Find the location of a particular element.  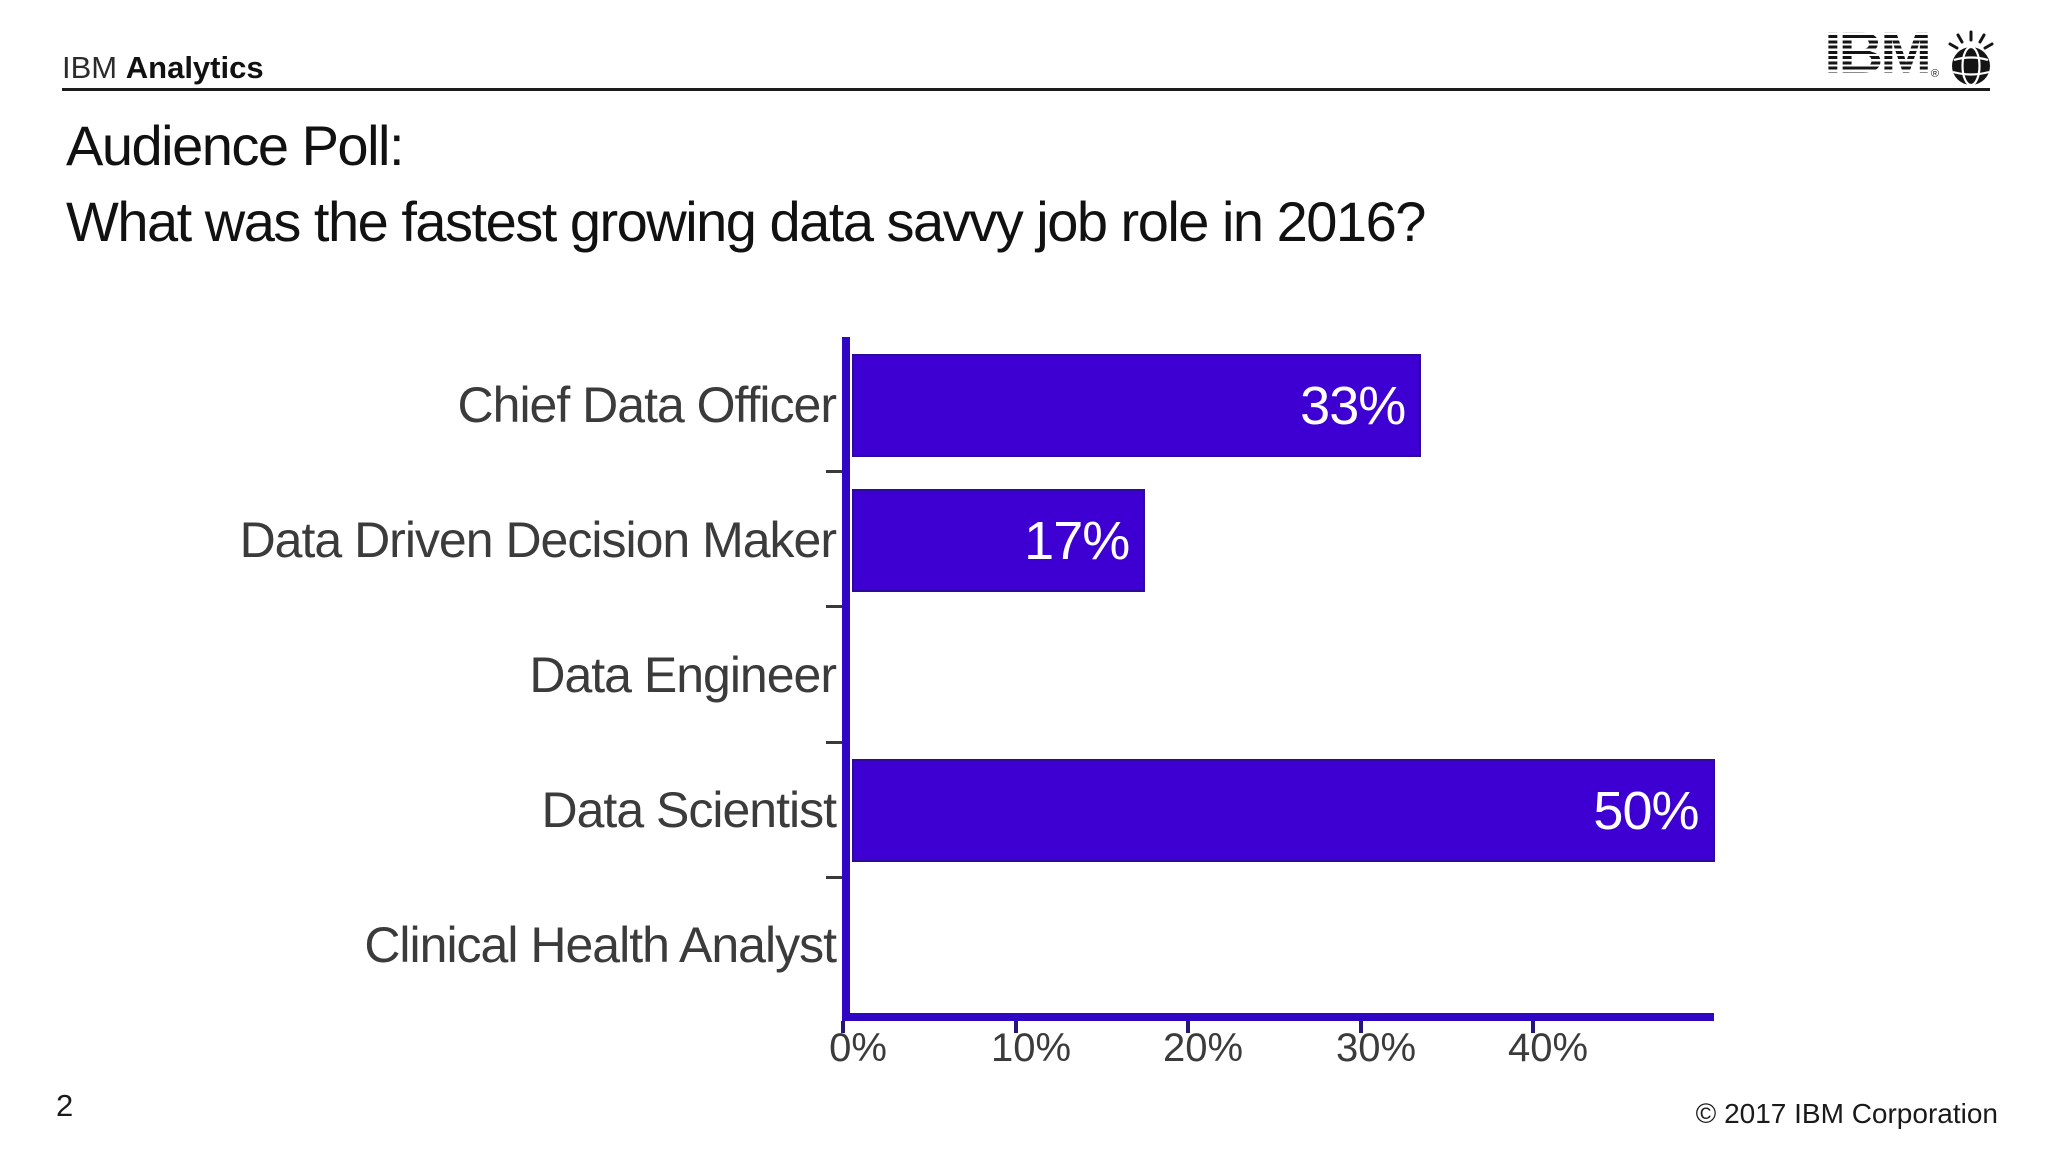

page-number: 2 is located at coordinates (65, 1105).